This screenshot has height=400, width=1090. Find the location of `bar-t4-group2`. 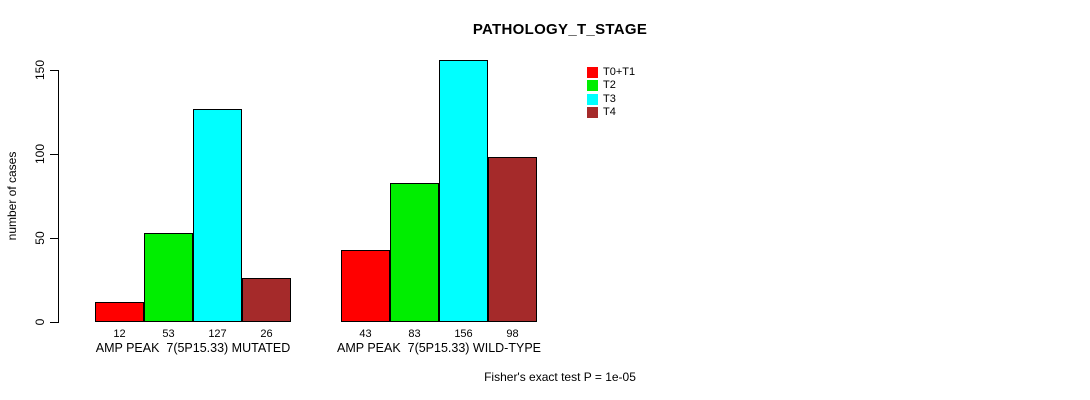

bar-t4-group2 is located at coordinates (512, 239).